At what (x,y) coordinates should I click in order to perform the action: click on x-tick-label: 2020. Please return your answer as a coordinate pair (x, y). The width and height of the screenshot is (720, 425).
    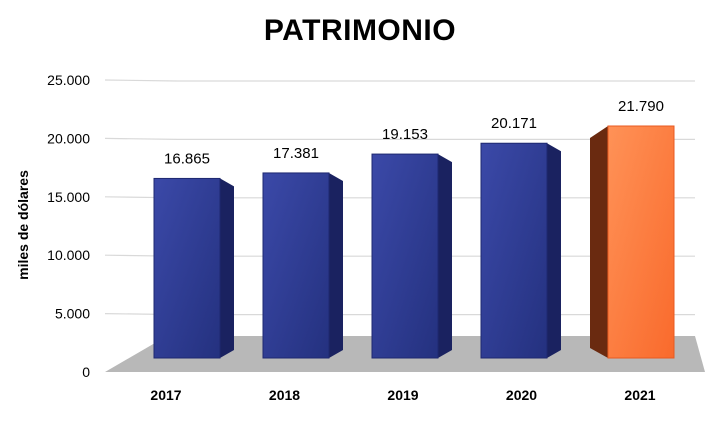
    Looking at the image, I should click on (521, 395).